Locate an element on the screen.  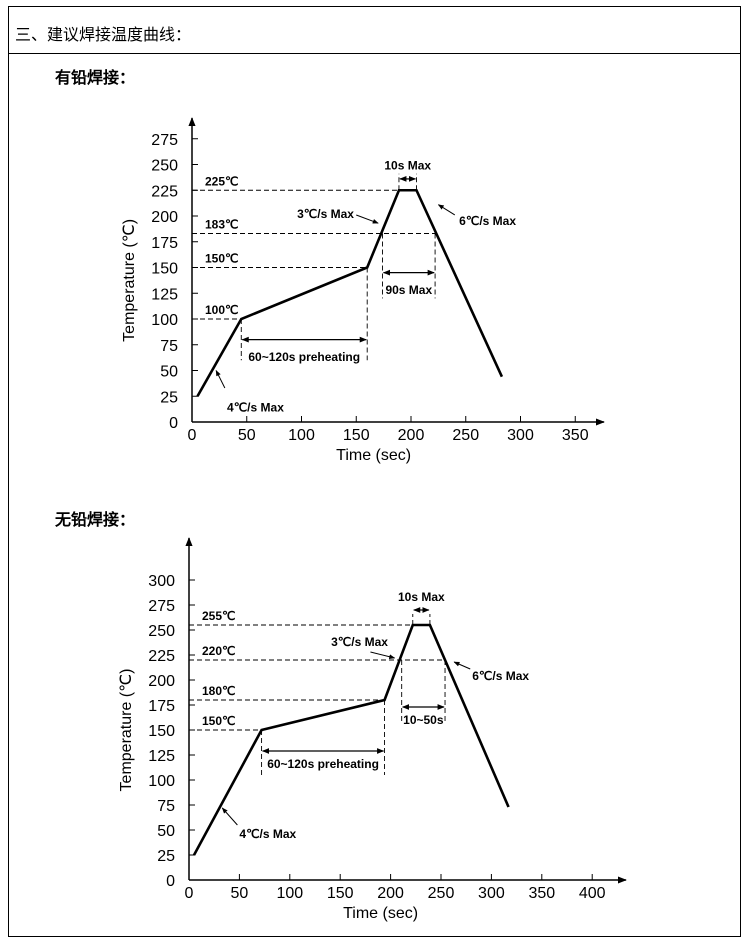
leaded-title: 有铅焊接： is located at coordinates (95, 77).